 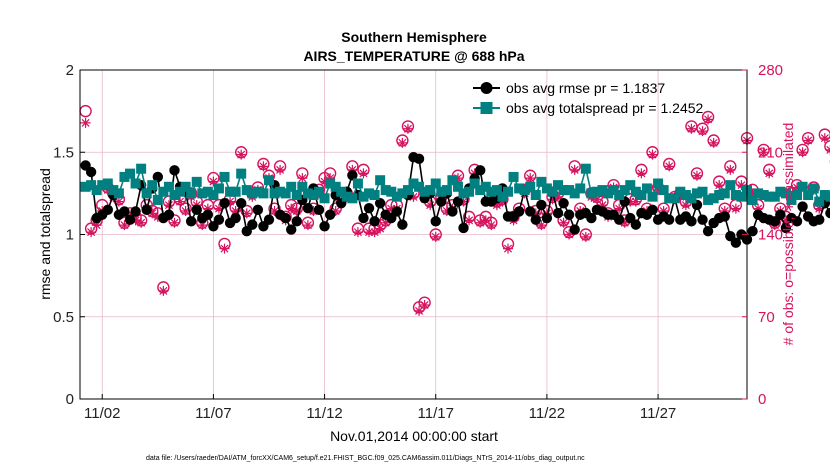 I want to click on x-tick-label: 11/12, so click(x=324, y=413).